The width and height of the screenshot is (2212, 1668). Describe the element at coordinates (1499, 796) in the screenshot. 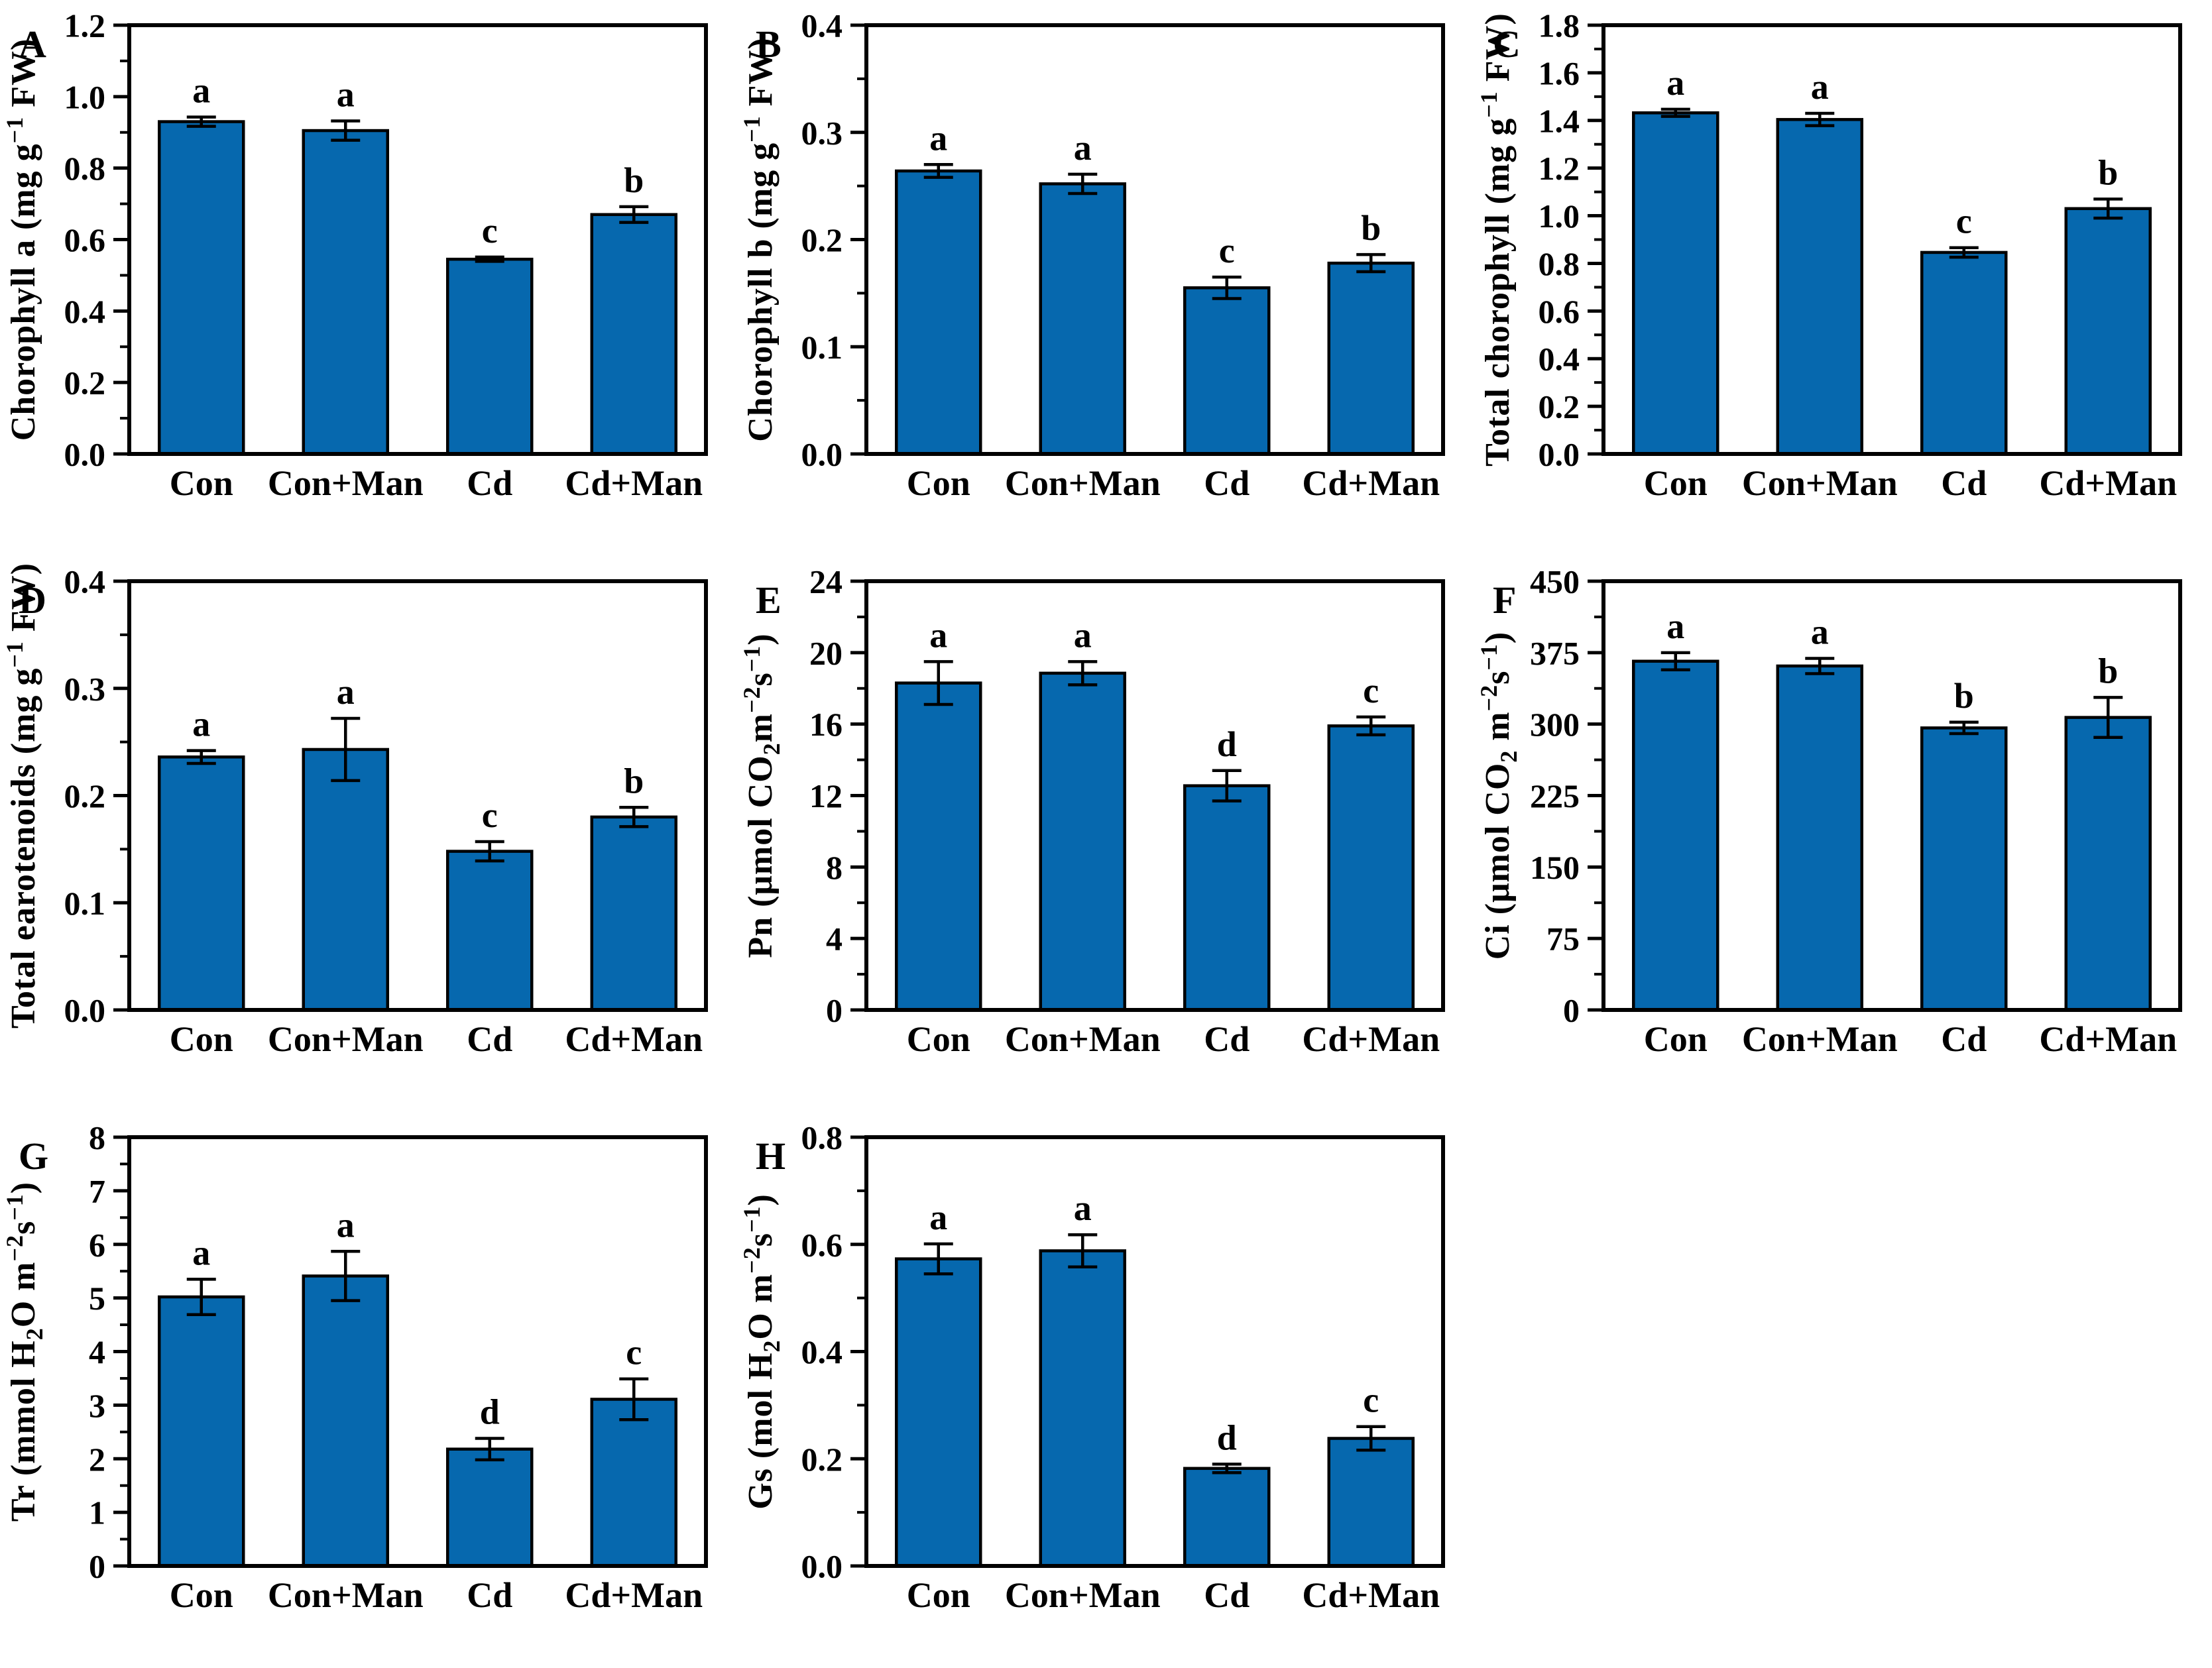

I see `y-axis-title: Ci (μmol CO2 m−2s−1)` at that location.